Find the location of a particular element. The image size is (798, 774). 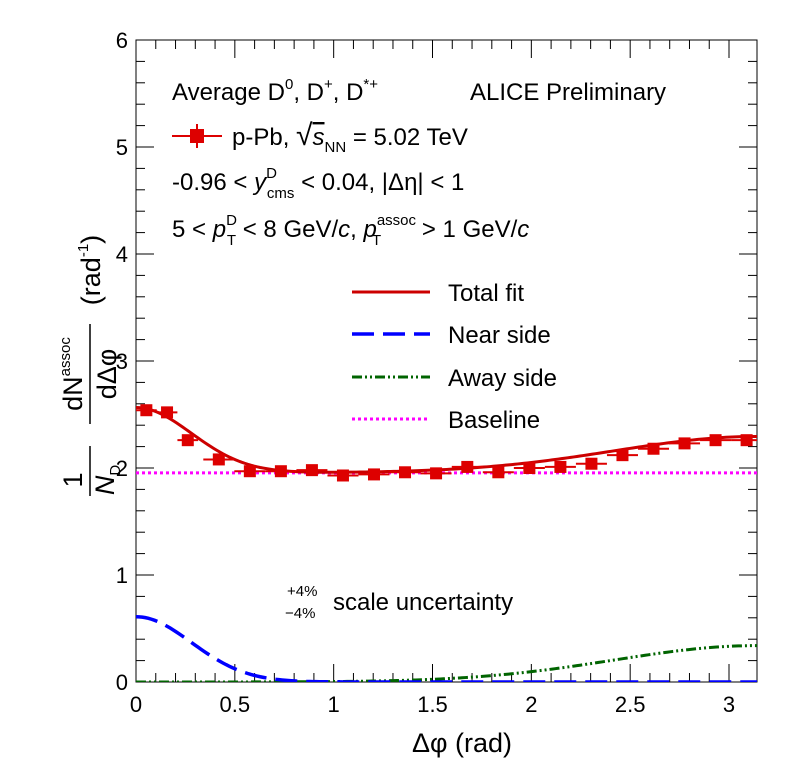

x-tick-label: 1.5 is located at coordinates (432, 704).